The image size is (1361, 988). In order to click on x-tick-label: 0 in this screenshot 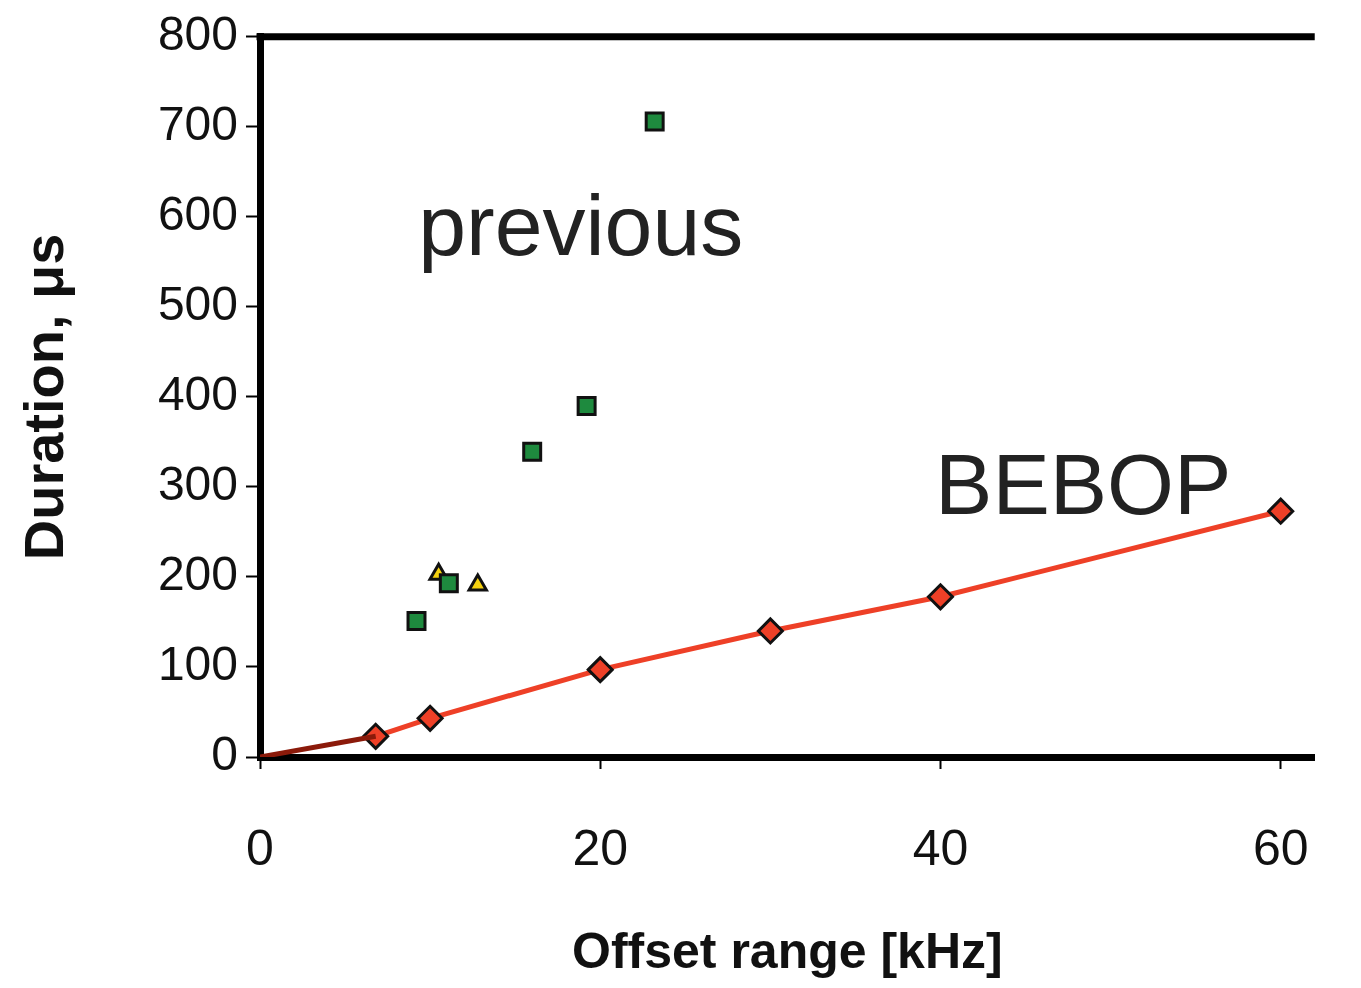, I will do `click(260, 847)`.